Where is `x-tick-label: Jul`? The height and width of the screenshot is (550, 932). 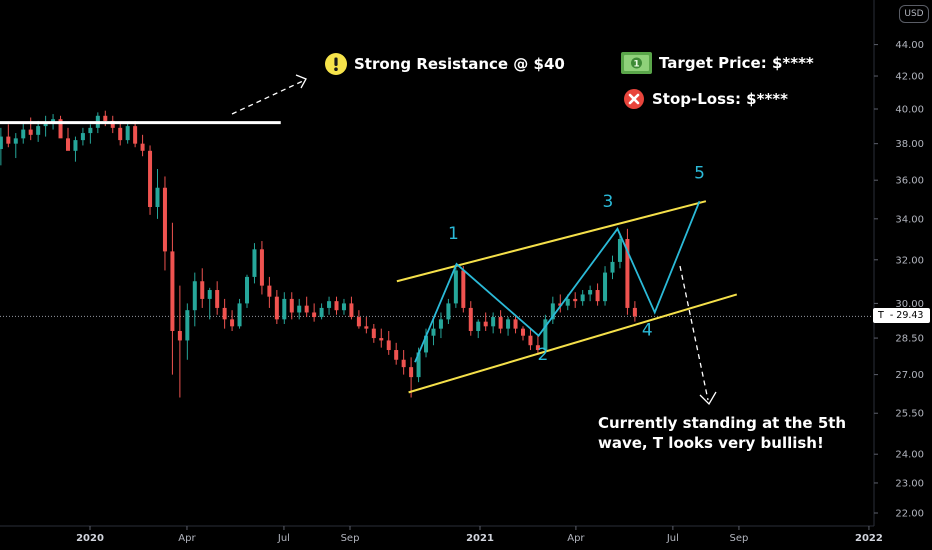 x-tick-label: Jul is located at coordinates (283, 538).